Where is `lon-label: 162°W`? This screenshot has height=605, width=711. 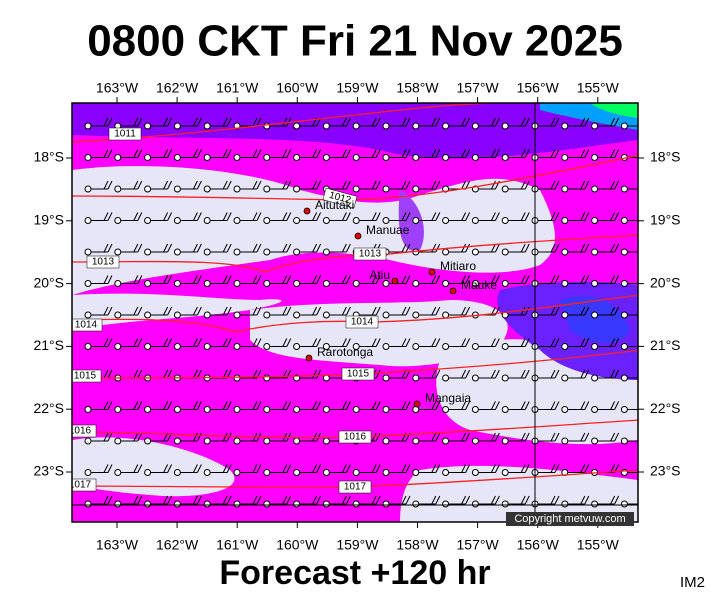
lon-label: 162°W is located at coordinates (177, 88).